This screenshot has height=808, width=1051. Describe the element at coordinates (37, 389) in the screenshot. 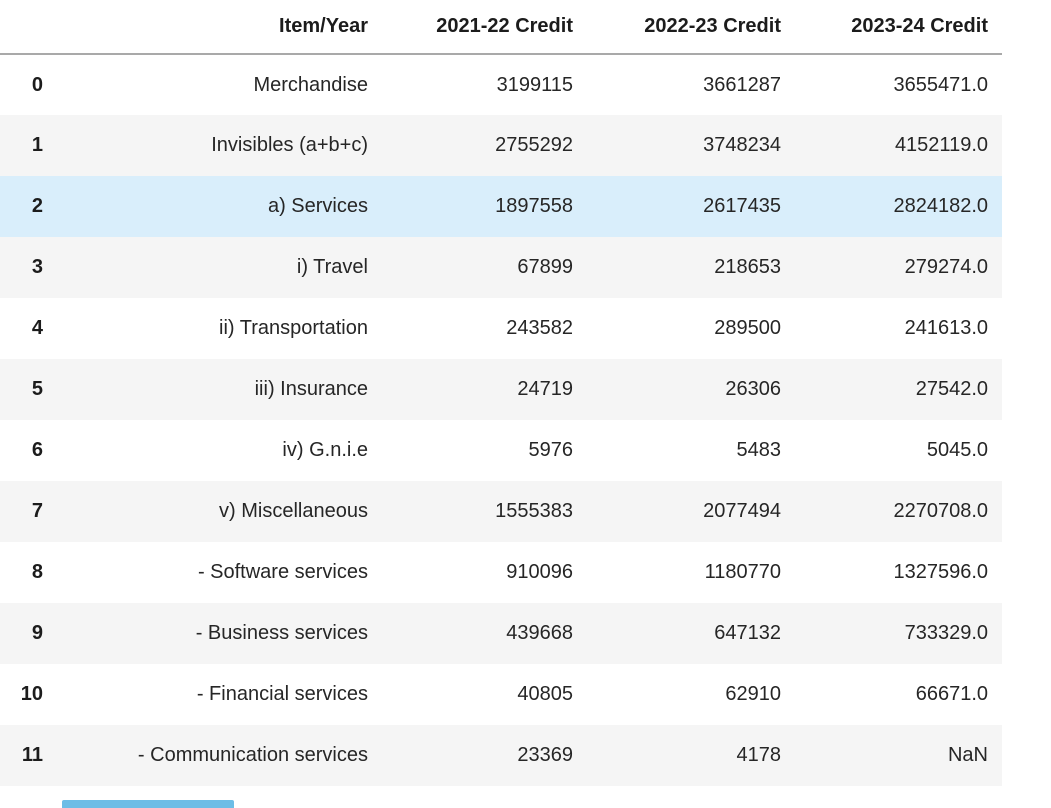

I see `row-index-cell: 5` at that location.